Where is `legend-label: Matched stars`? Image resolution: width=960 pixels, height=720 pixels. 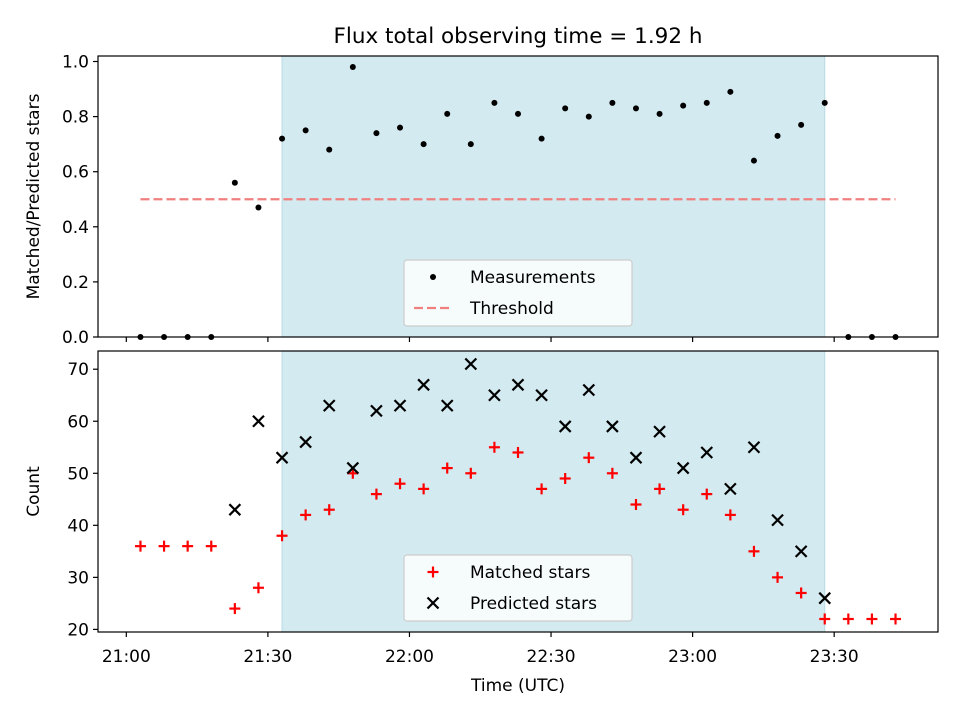 legend-label: Matched stars is located at coordinates (530, 573).